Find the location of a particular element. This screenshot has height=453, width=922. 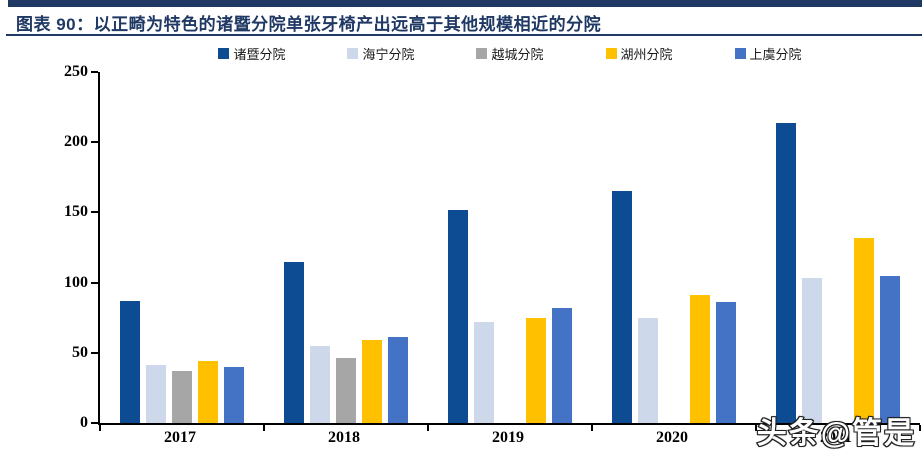

y-axis-tick-label: 0 is located at coordinates (84, 422).